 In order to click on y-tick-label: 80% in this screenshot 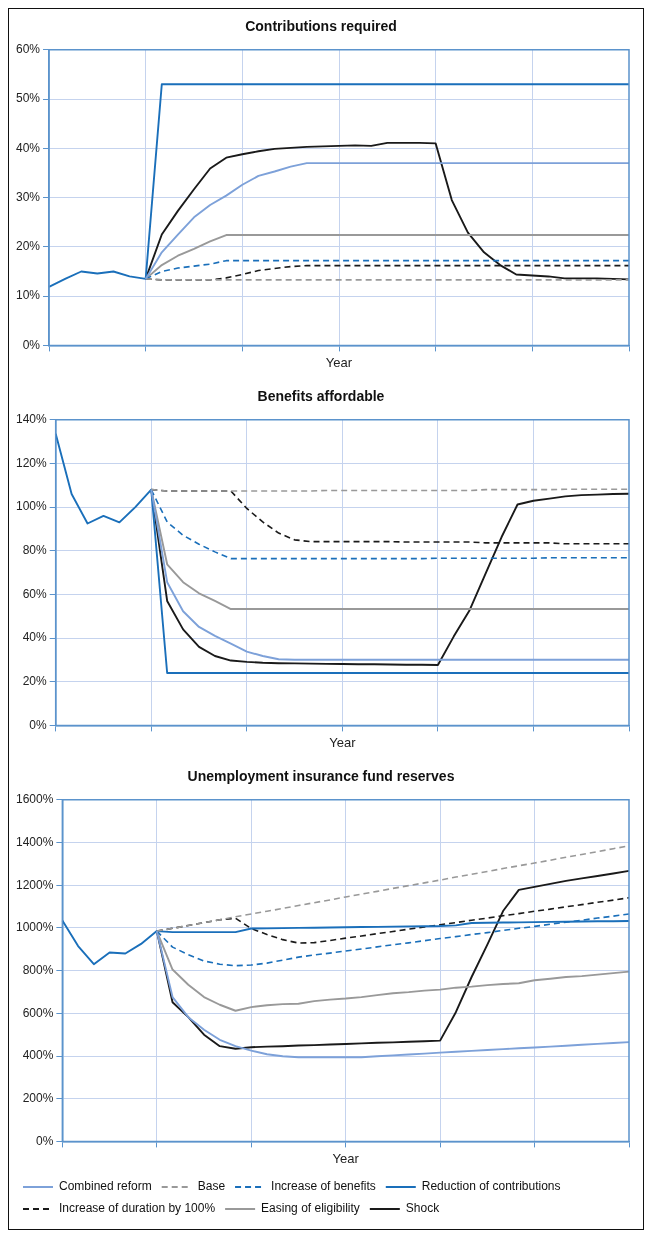, I will do `click(35, 550)`.